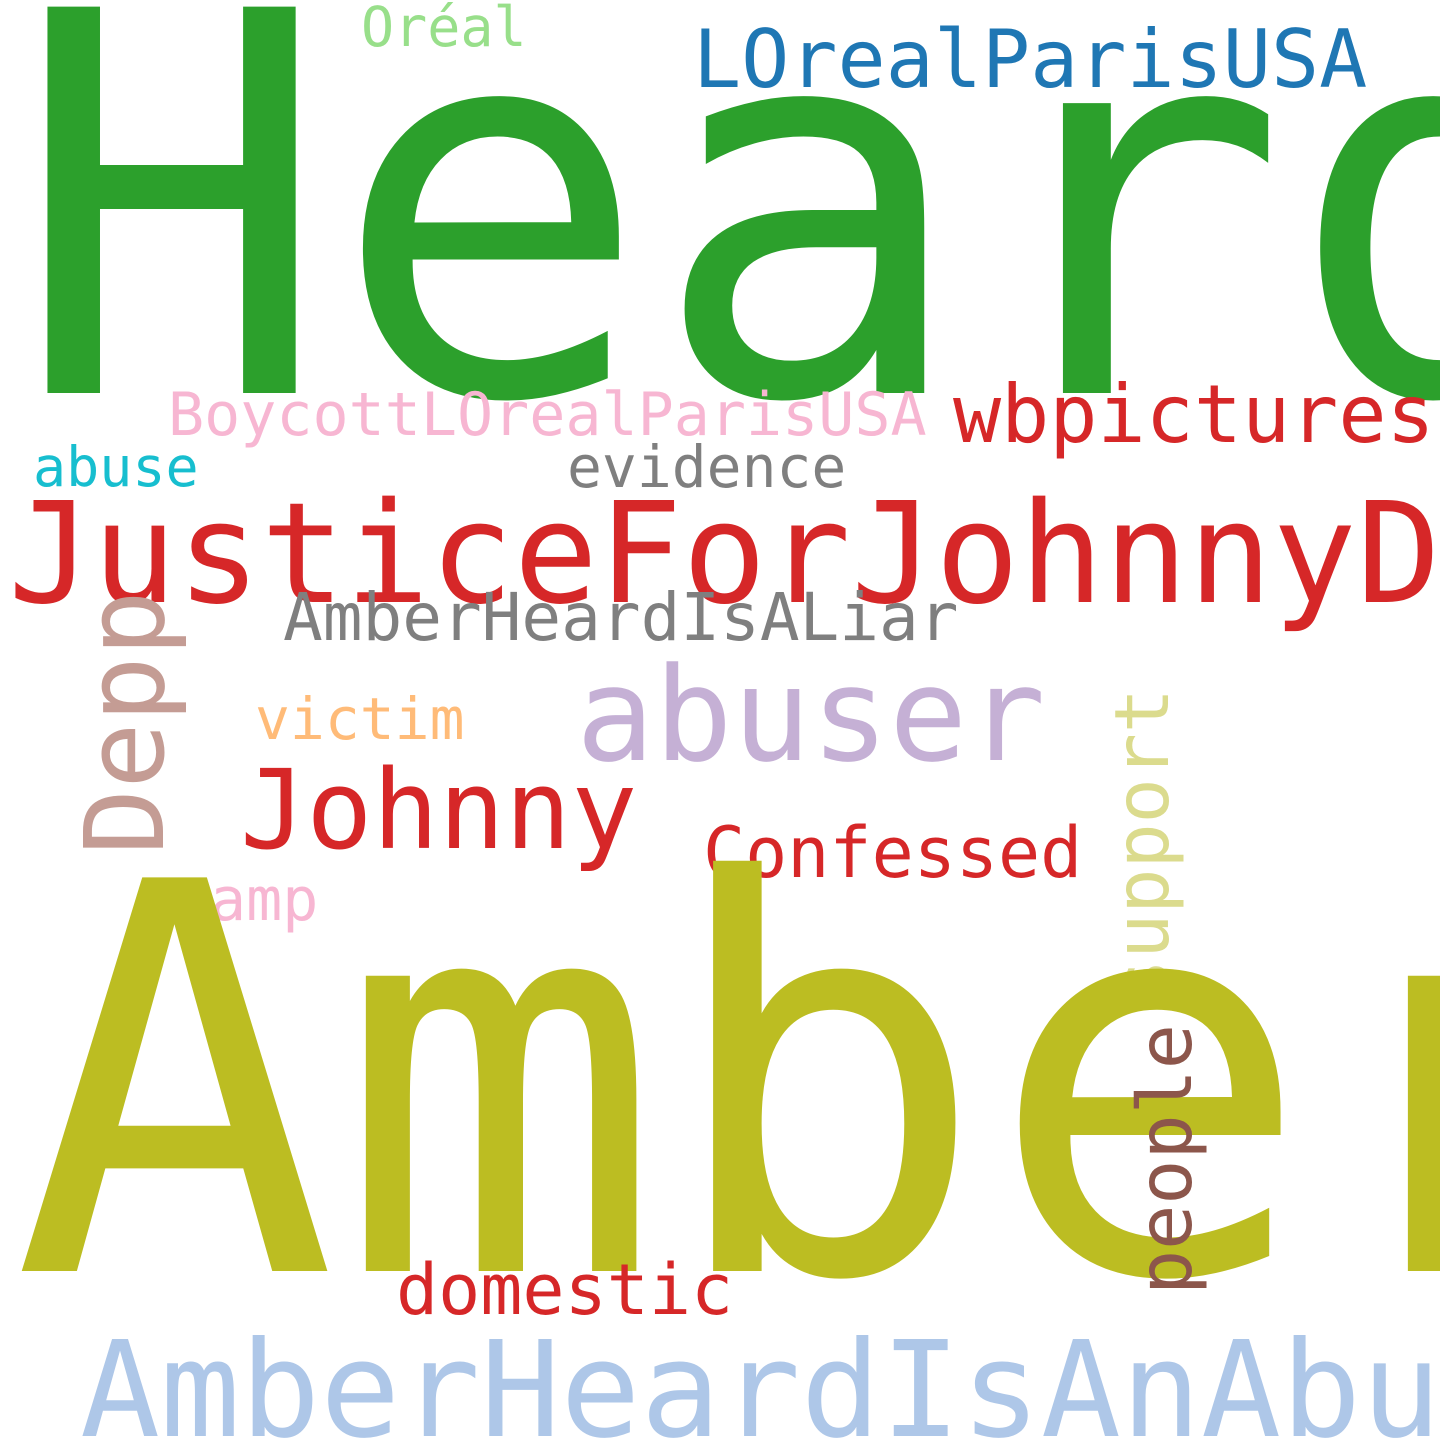  I want to click on word-abuse: abuse, so click(116, 467).